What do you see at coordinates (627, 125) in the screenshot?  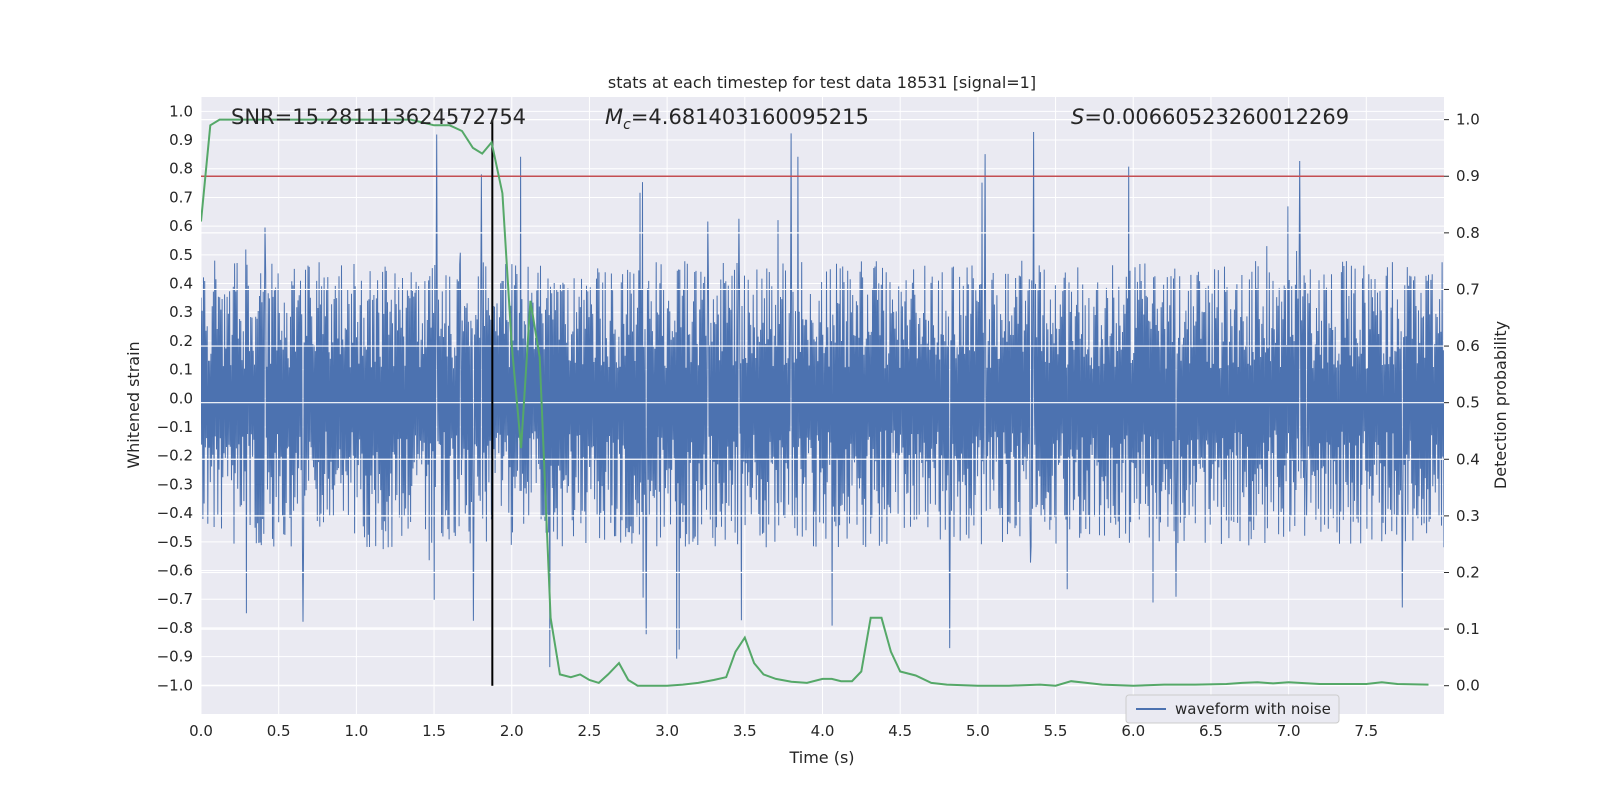 I see `mc-subscript: c` at bounding box center [627, 125].